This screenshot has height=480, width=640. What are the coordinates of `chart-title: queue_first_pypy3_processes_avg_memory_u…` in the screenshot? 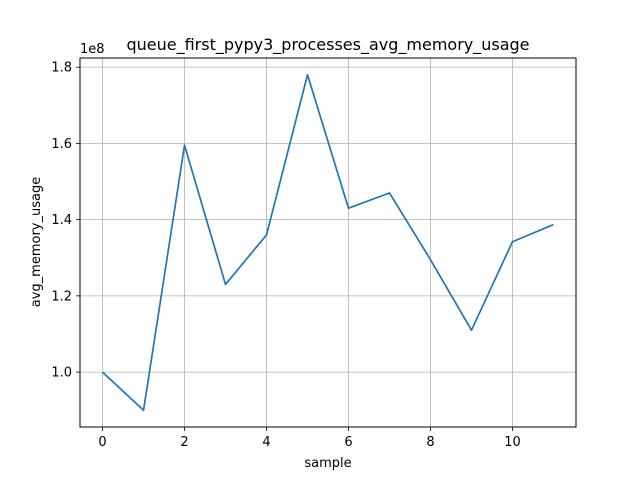 It's located at (327, 45).